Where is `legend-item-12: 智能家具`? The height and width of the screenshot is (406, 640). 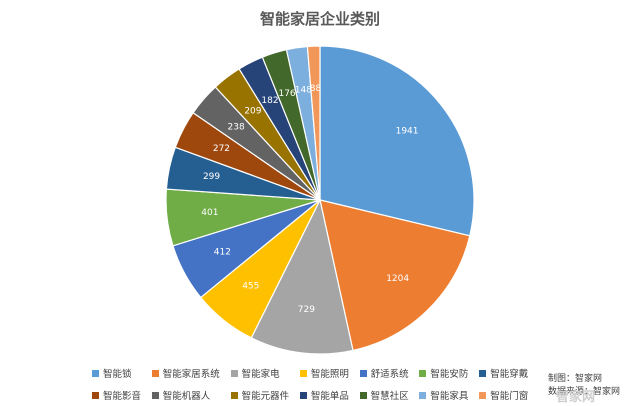 legend-item-12: 智能家具 is located at coordinates (445, 395).